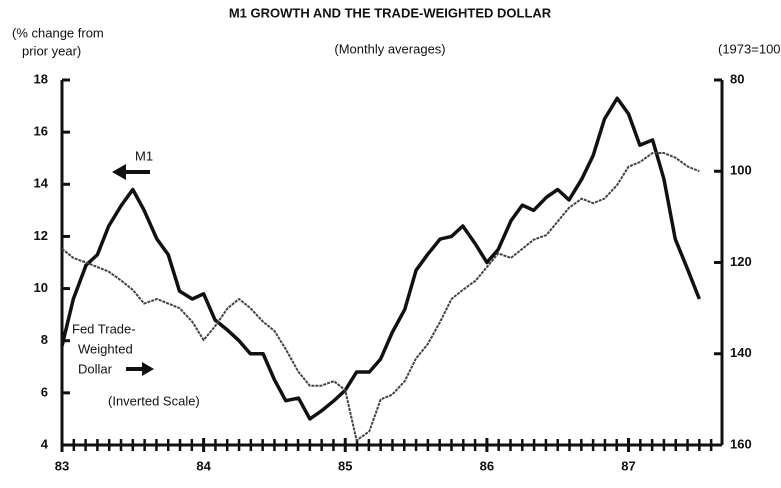 The width and height of the screenshot is (781, 488). I want to click on y-axis-label: prior year), so click(51, 50).